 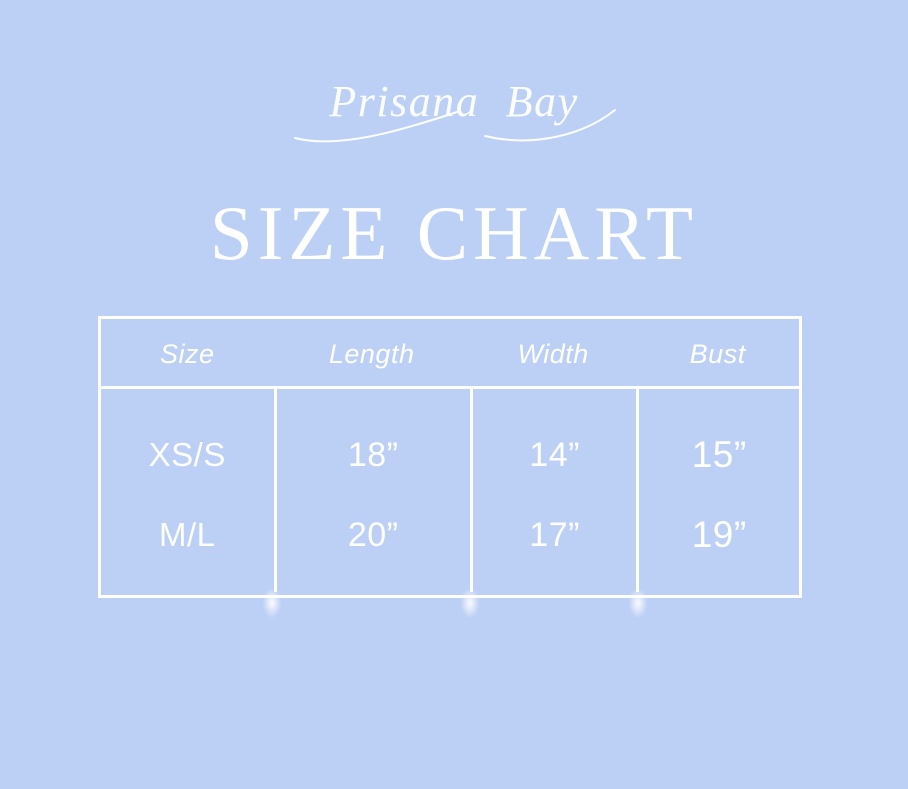 I want to click on table-column-width: 14” 17”, so click(x=553, y=490).